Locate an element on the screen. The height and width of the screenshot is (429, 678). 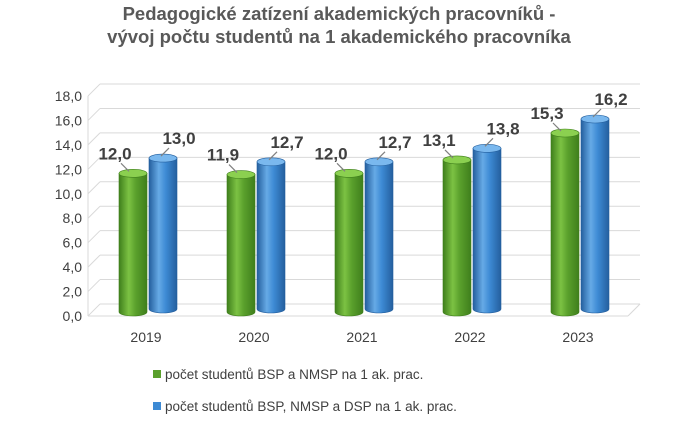
bar-top-blue-2023 is located at coordinates (595, 119).